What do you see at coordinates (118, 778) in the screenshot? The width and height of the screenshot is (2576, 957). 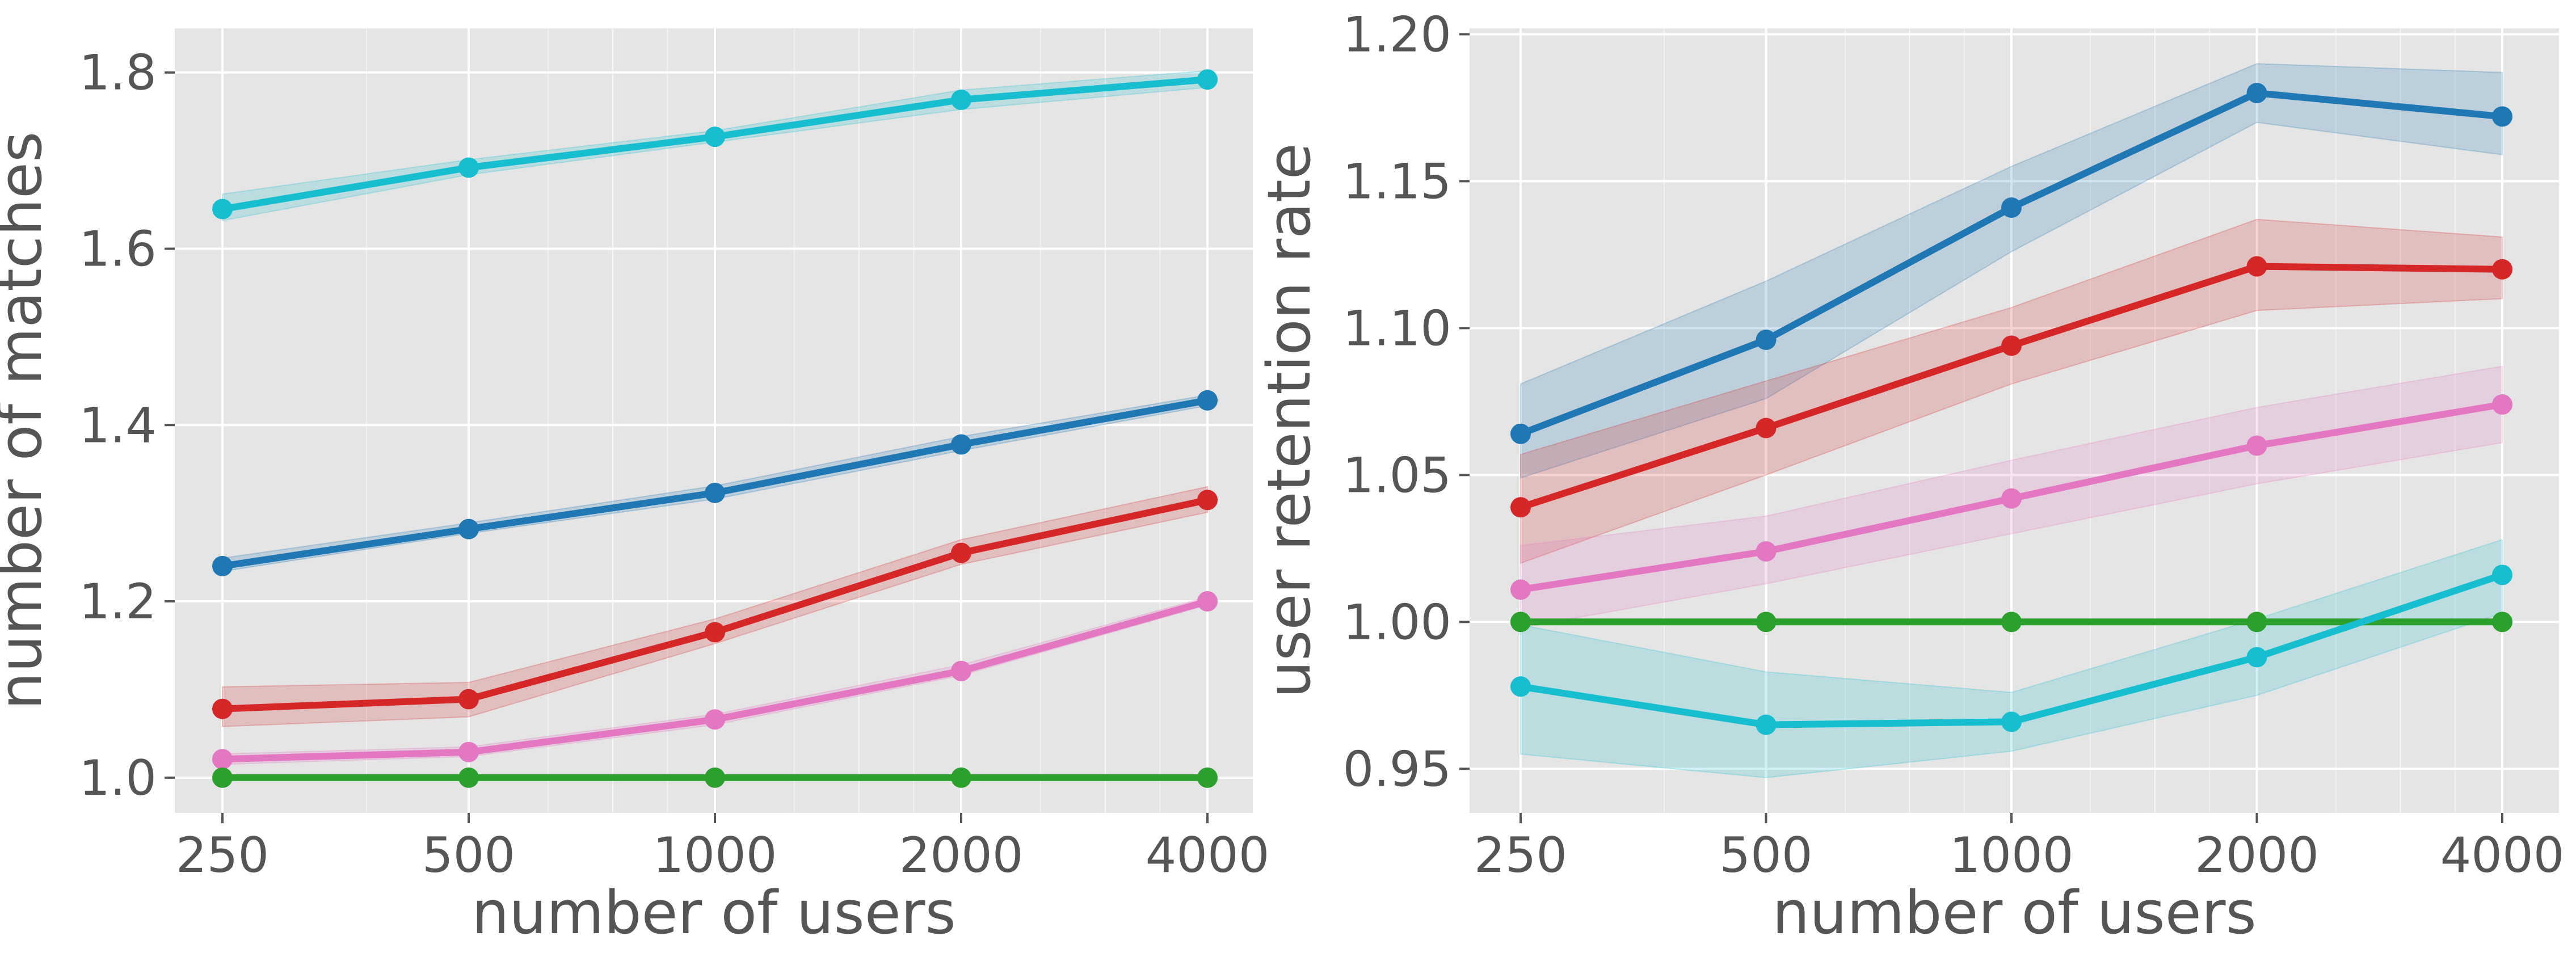 I see `y-tick-label: 1.0` at bounding box center [118, 778].